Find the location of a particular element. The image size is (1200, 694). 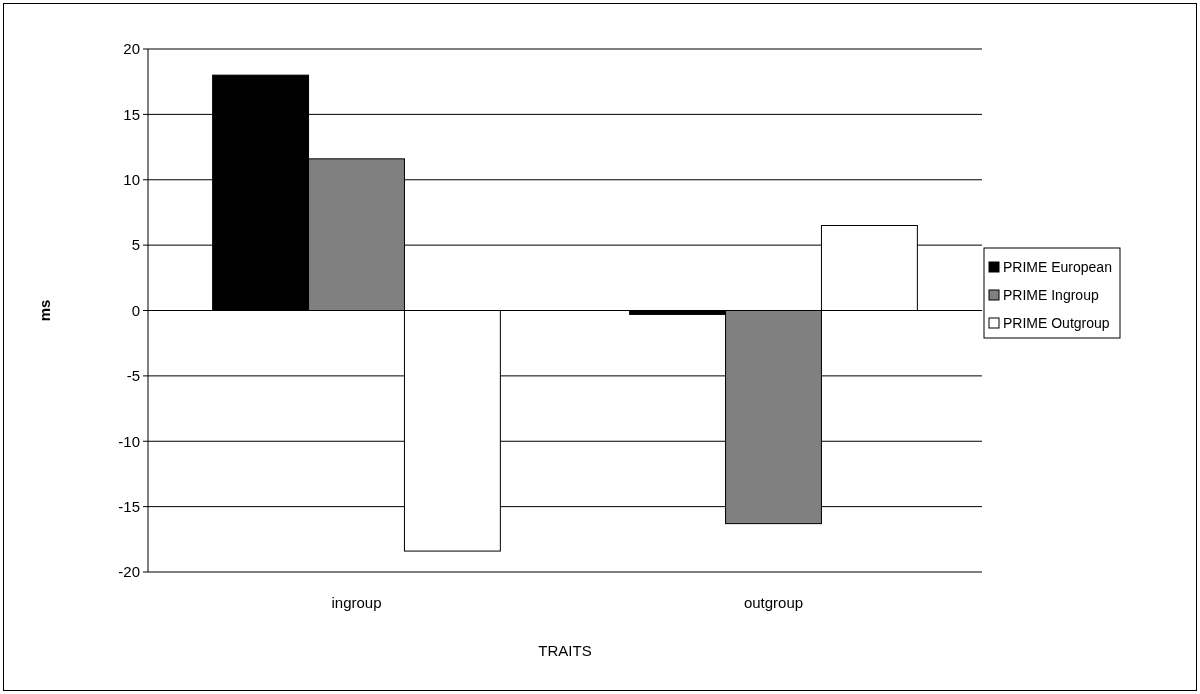

y-tick-label: 20 is located at coordinates (131, 49).